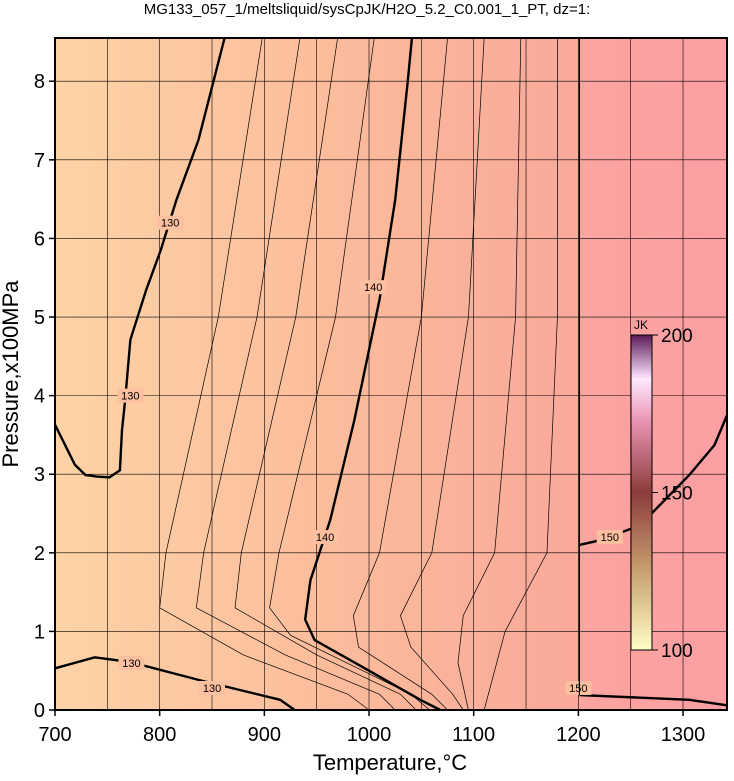 This screenshot has width=734, height=781. Describe the element at coordinates (39, 711) in the screenshot. I see `y-tick-label: 0` at that location.